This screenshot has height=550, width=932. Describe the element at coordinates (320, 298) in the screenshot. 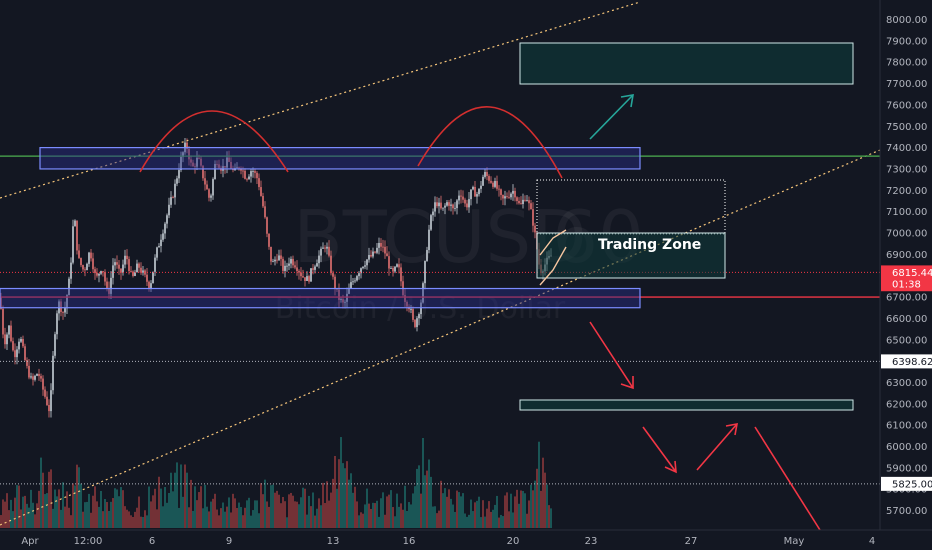

I see `support-band` at that location.